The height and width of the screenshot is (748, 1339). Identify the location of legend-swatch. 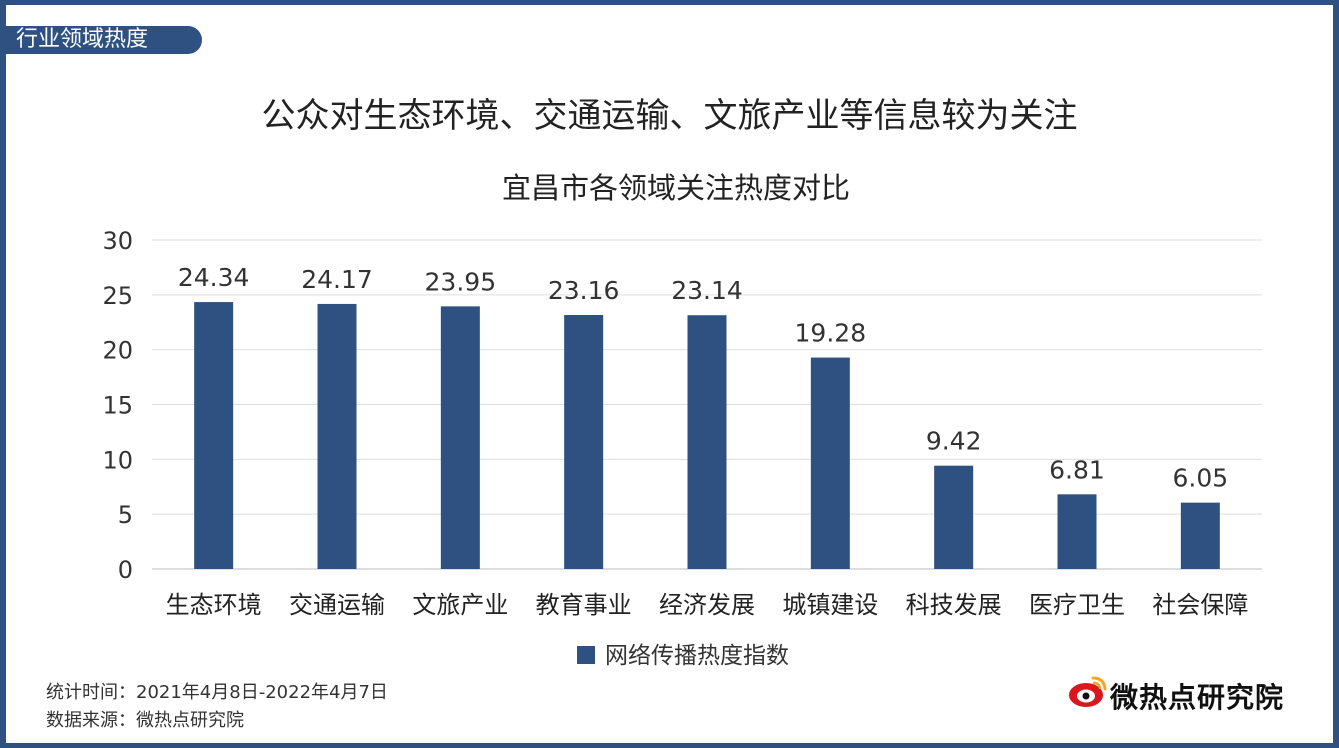
(586, 655).